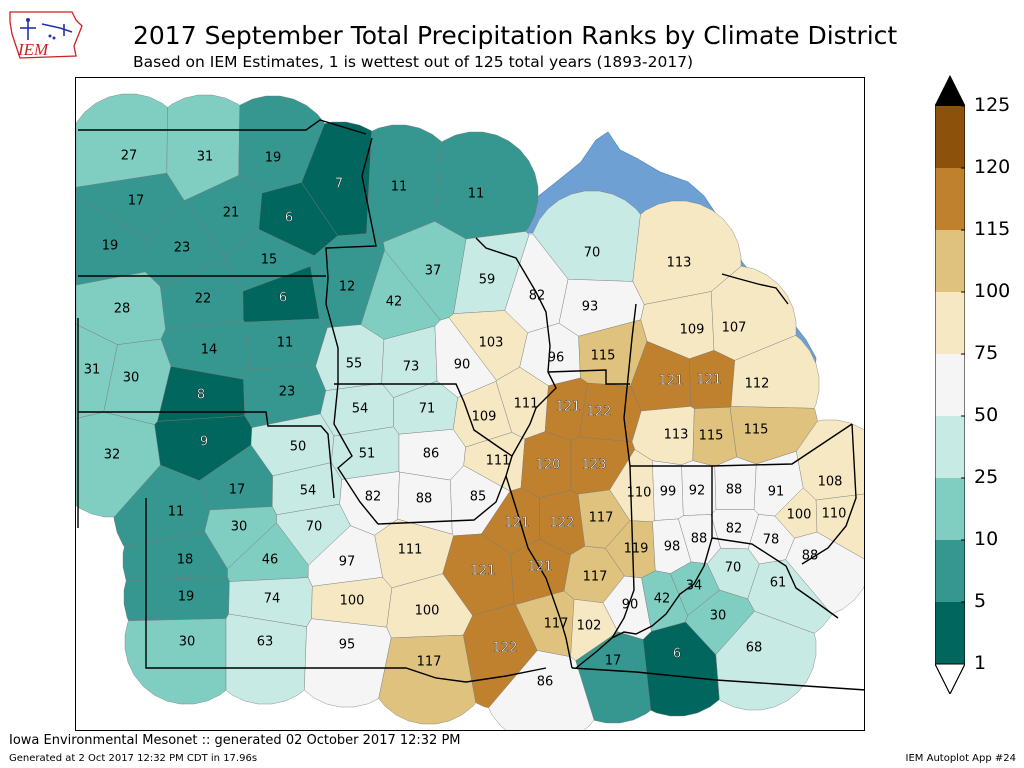 The height and width of the screenshot is (768, 1024). What do you see at coordinates (986, 539) in the screenshot?
I see `colorbar-tick-label: 10` at bounding box center [986, 539].